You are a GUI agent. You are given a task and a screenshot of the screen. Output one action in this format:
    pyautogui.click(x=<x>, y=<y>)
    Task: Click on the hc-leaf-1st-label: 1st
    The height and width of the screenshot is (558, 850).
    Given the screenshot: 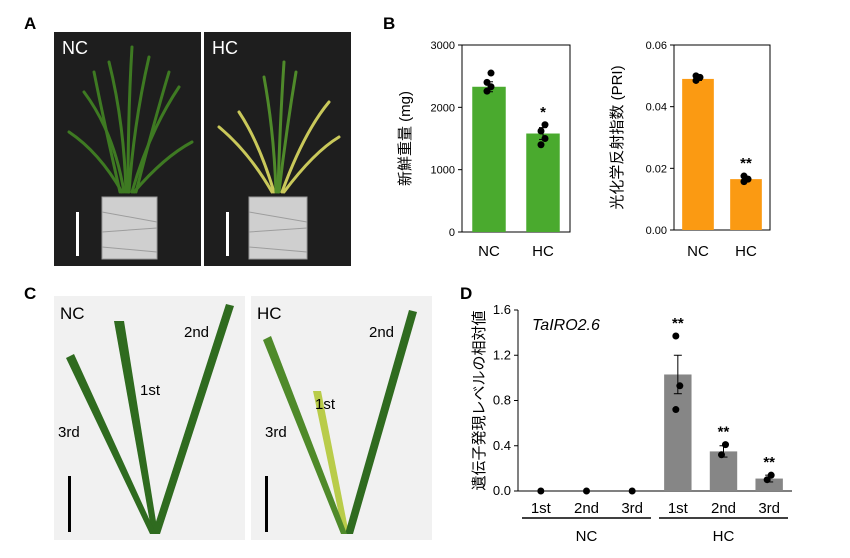 What is the action you would take?
    pyautogui.click(x=325, y=404)
    